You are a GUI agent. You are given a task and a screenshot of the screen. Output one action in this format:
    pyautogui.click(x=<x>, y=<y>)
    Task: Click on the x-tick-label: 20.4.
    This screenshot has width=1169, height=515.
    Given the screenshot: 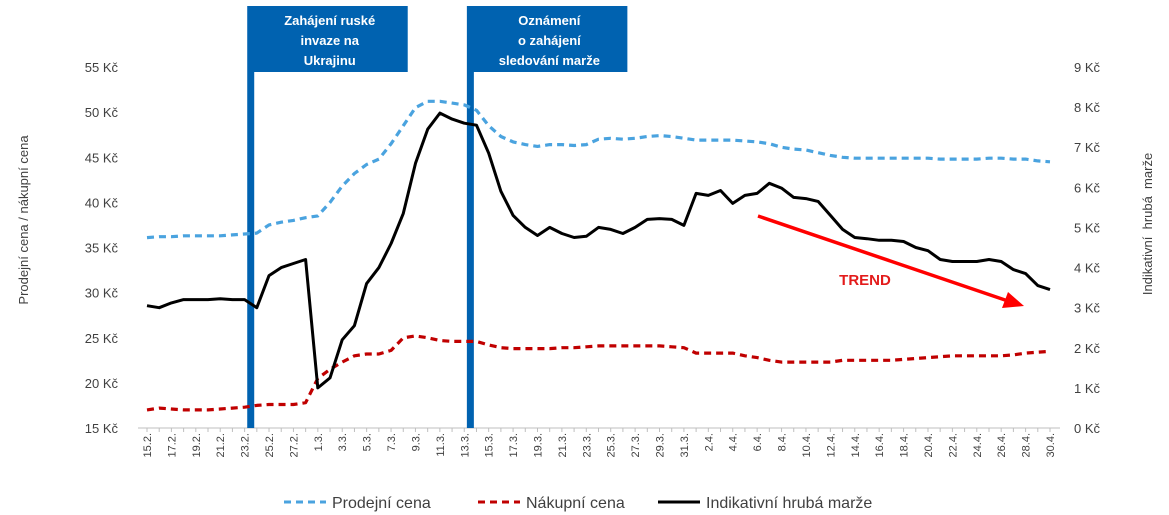 What is the action you would take?
    pyautogui.click(x=929, y=445)
    